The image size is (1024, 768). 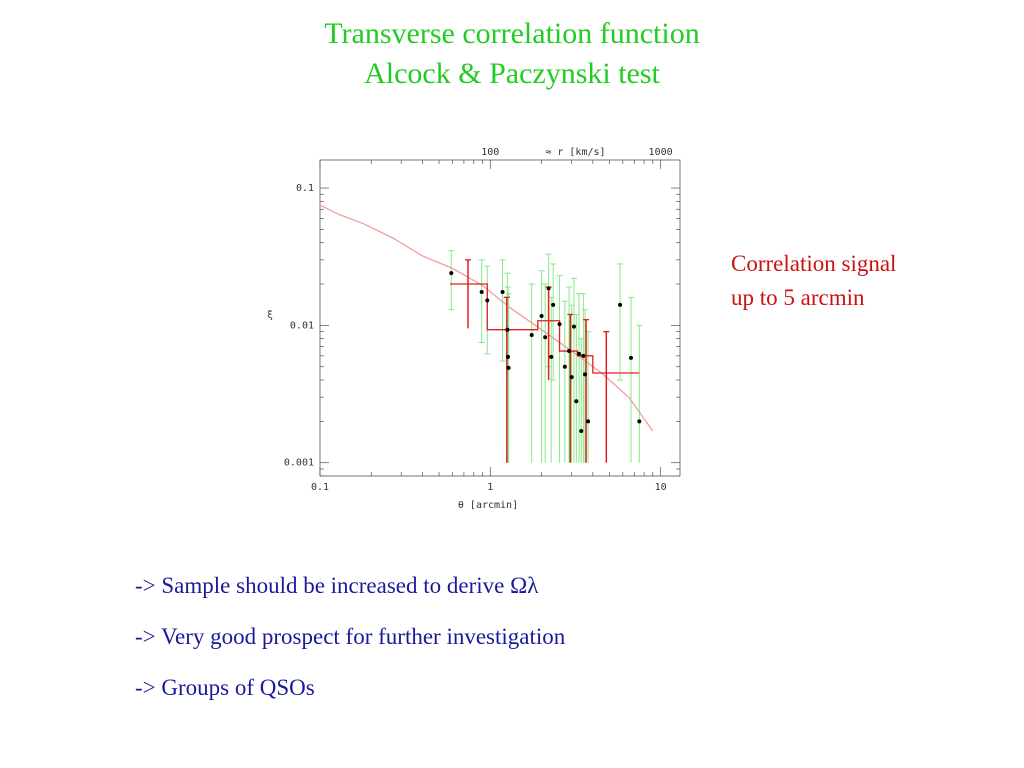 I want to click on x-tick-label: 0.1, so click(x=320, y=487).